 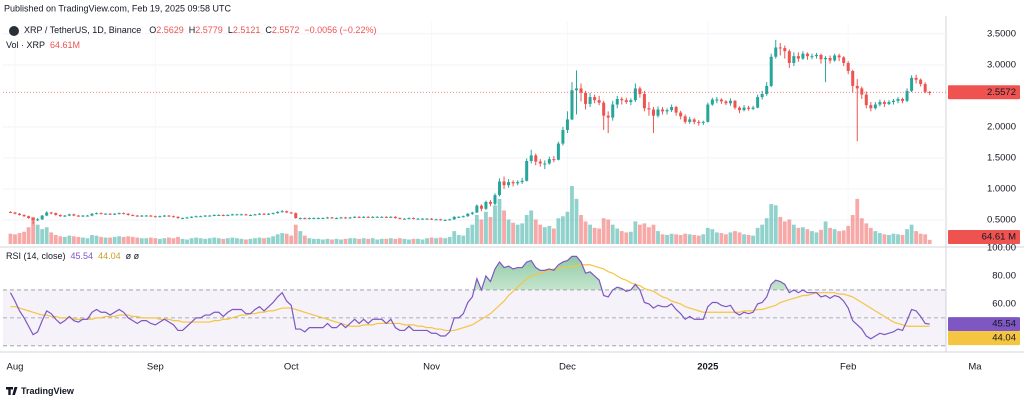 What do you see at coordinates (170, 30) in the screenshot?
I see `ohlc-value: 2.5629` at bounding box center [170, 30].